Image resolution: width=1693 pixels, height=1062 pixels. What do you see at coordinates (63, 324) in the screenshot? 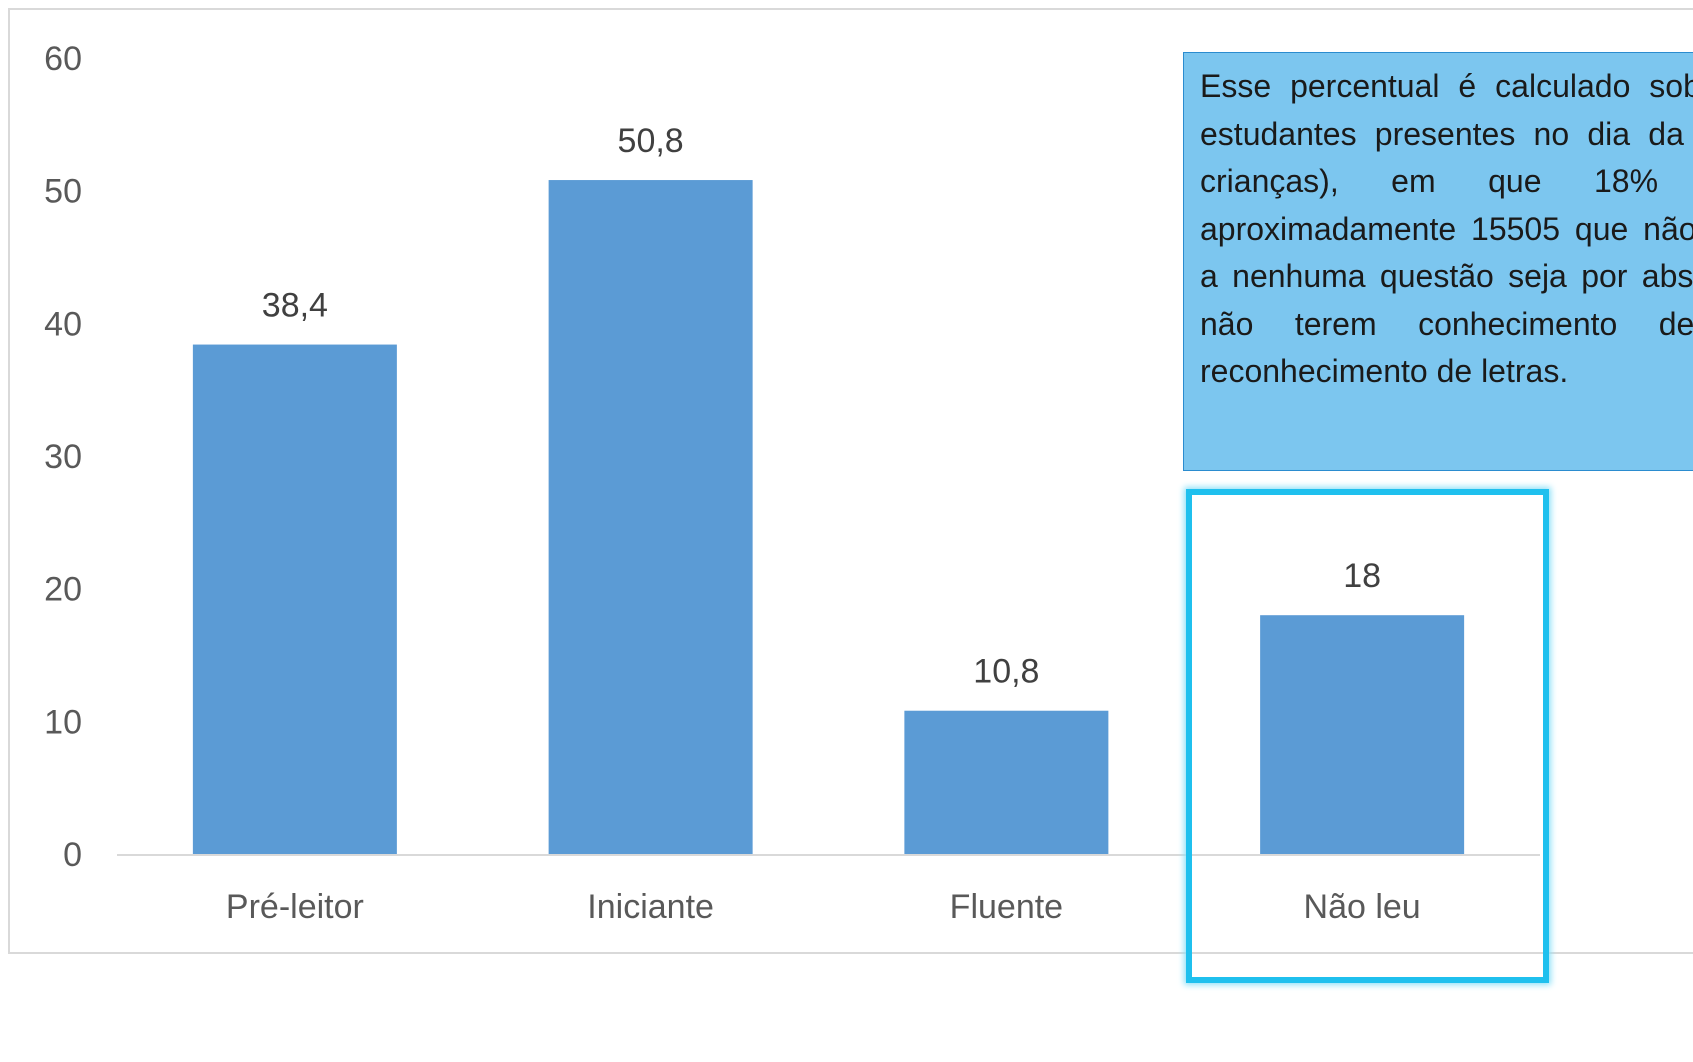
I see `y-tick-label-40: 40` at bounding box center [63, 324].